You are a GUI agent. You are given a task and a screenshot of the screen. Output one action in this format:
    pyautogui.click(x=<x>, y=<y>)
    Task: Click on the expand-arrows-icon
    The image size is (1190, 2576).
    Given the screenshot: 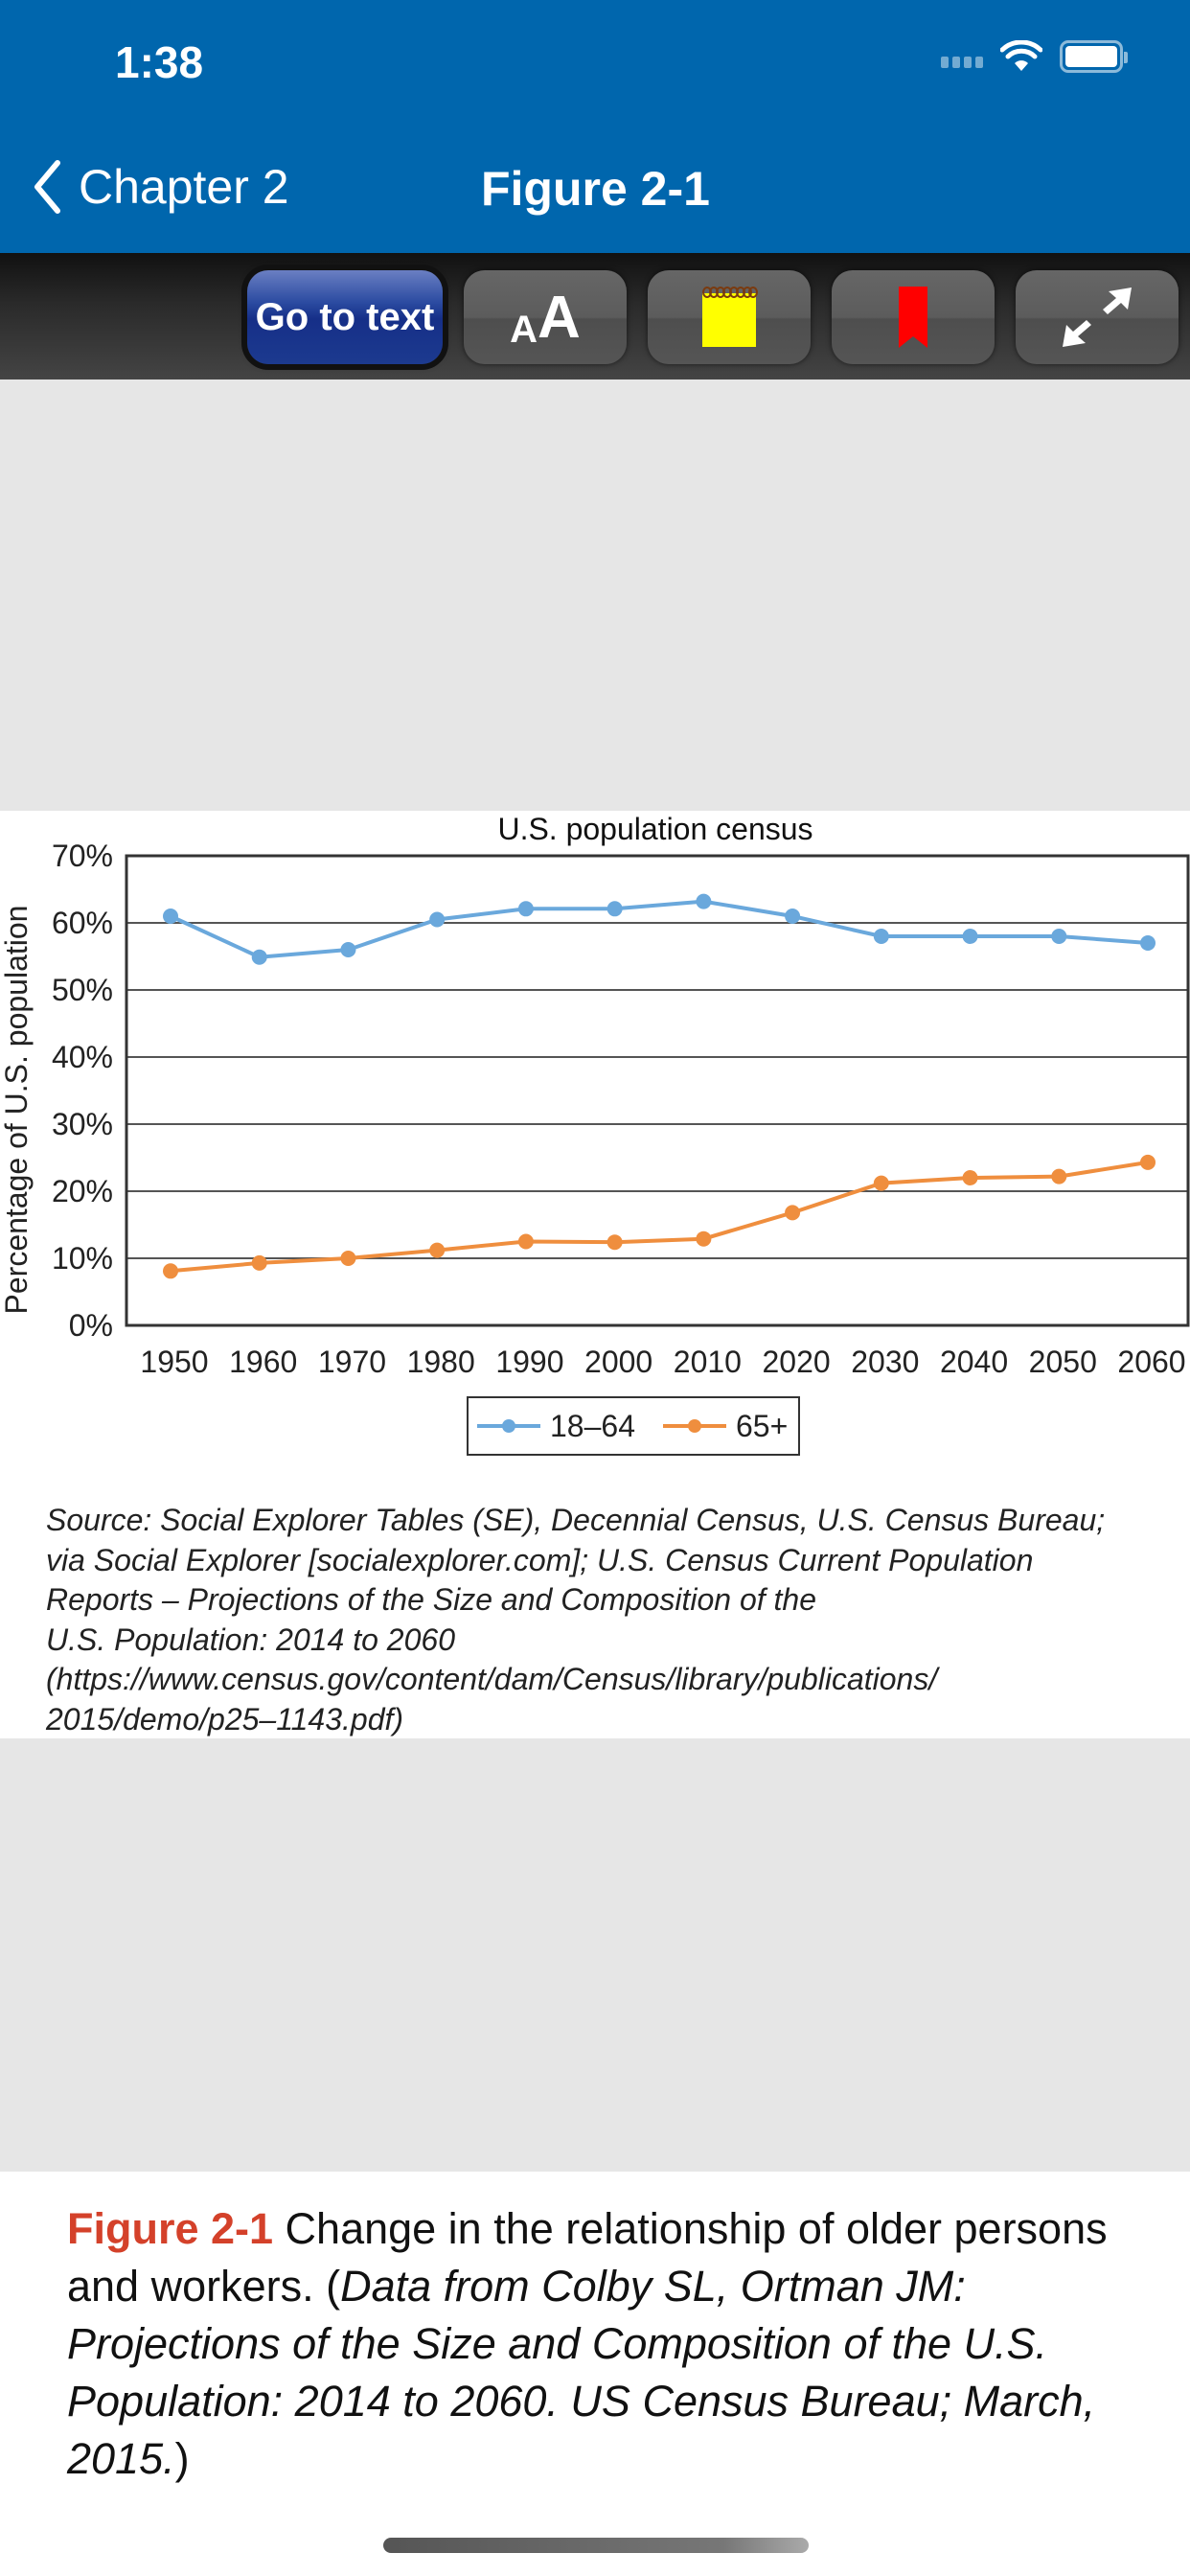 What is the action you would take?
    pyautogui.click(x=1098, y=317)
    